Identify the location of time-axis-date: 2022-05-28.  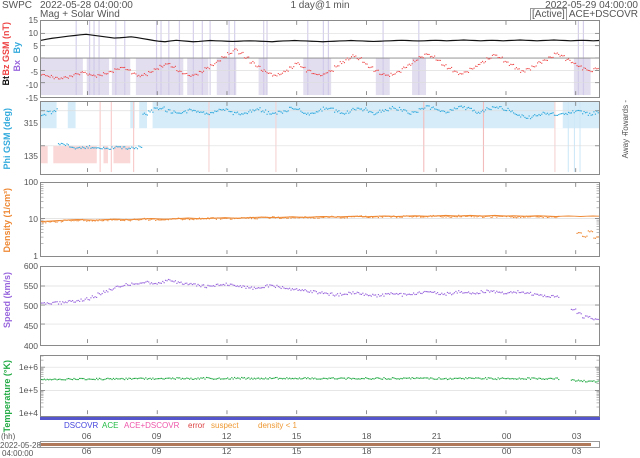
(20, 445).